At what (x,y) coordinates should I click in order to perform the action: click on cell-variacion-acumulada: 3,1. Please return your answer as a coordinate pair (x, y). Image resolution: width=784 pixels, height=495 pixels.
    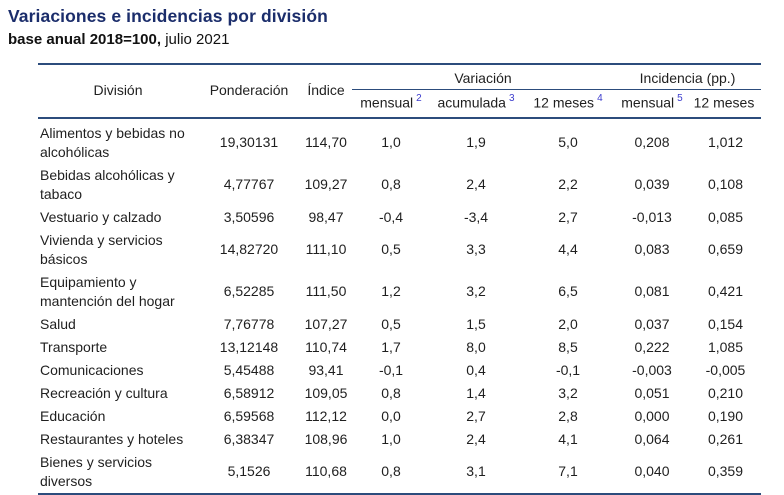
    Looking at the image, I should click on (476, 471).